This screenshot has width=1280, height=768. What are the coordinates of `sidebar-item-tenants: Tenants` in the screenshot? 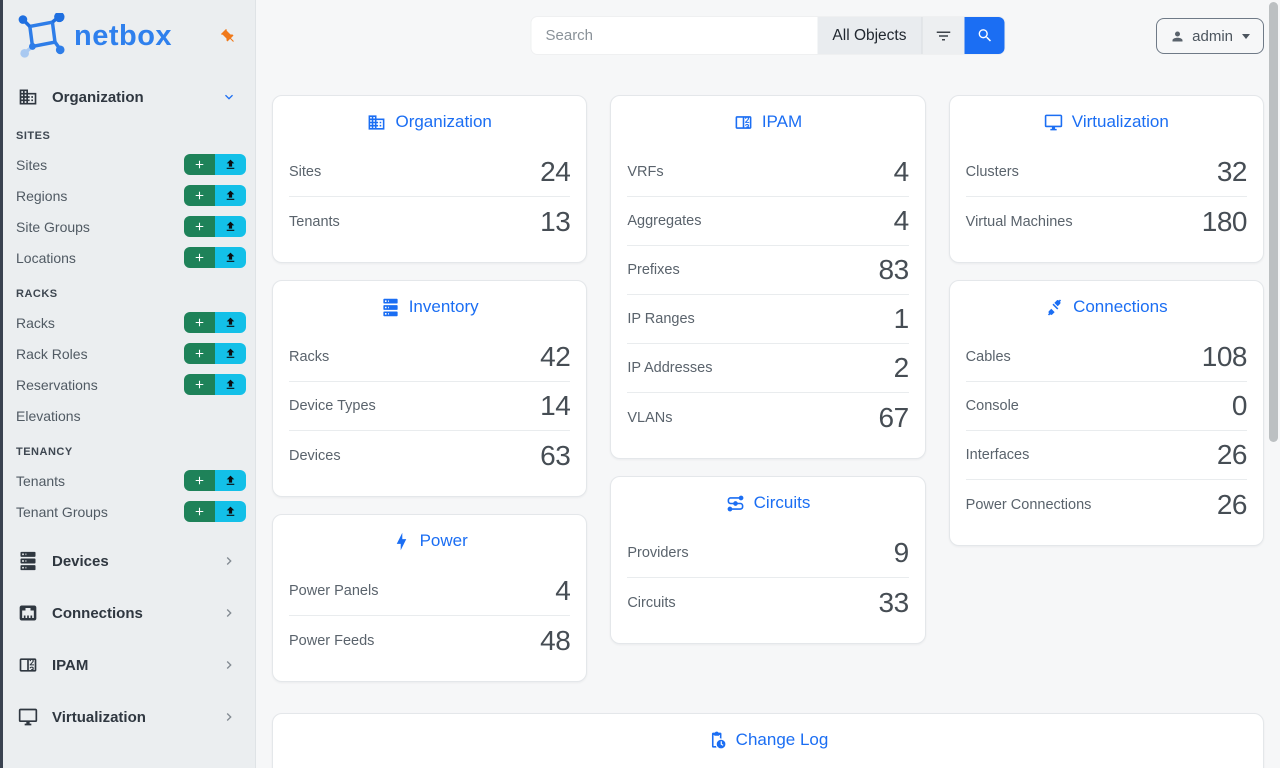 It's located at (127, 480).